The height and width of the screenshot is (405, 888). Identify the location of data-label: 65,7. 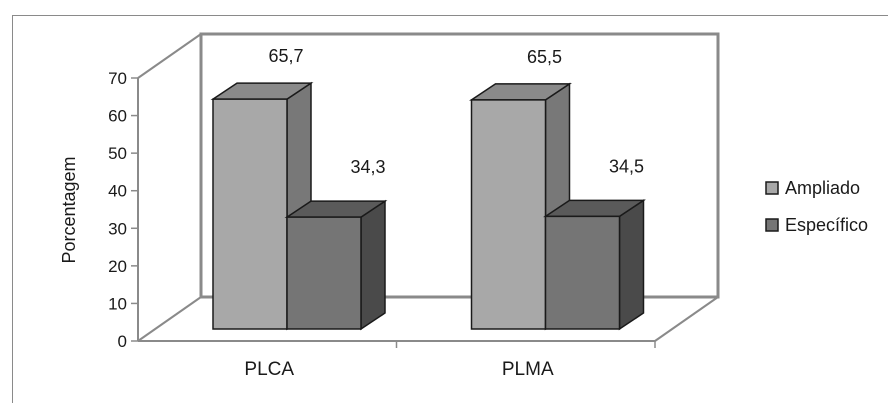
(285, 56).